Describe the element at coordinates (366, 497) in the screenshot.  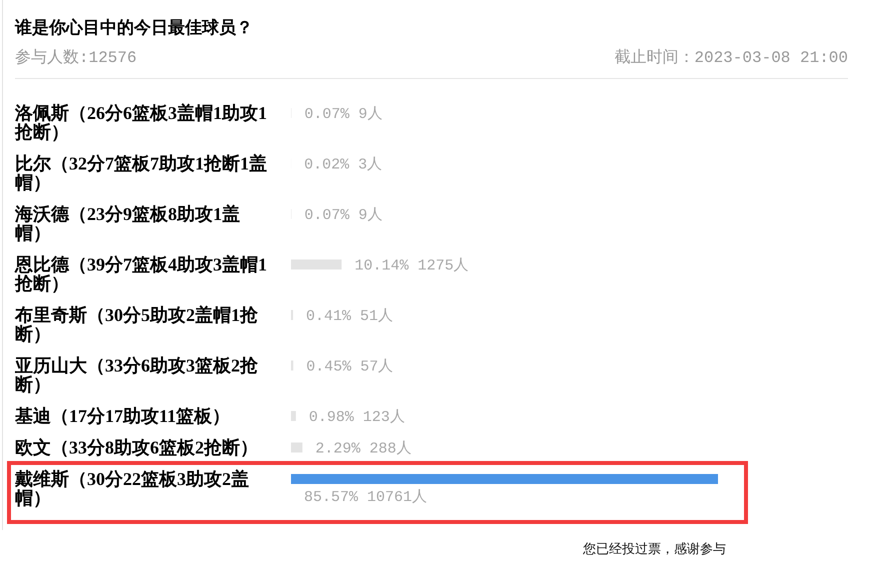
I see `value-label: 85.57% 10761人` at that location.